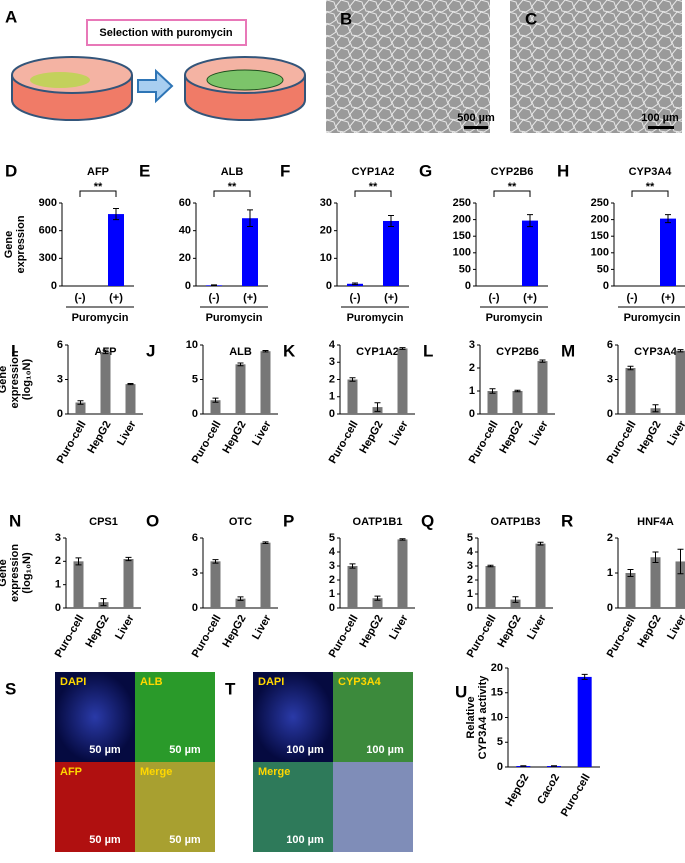  I want to click on chart-title: ALB, so click(240, 352).